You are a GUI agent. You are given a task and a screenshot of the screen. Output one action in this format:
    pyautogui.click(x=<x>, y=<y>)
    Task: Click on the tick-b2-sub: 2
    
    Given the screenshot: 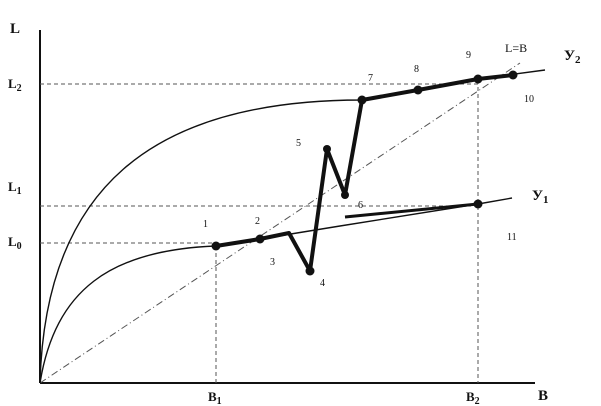 What is the action you would take?
    pyautogui.click(x=477, y=401)
    